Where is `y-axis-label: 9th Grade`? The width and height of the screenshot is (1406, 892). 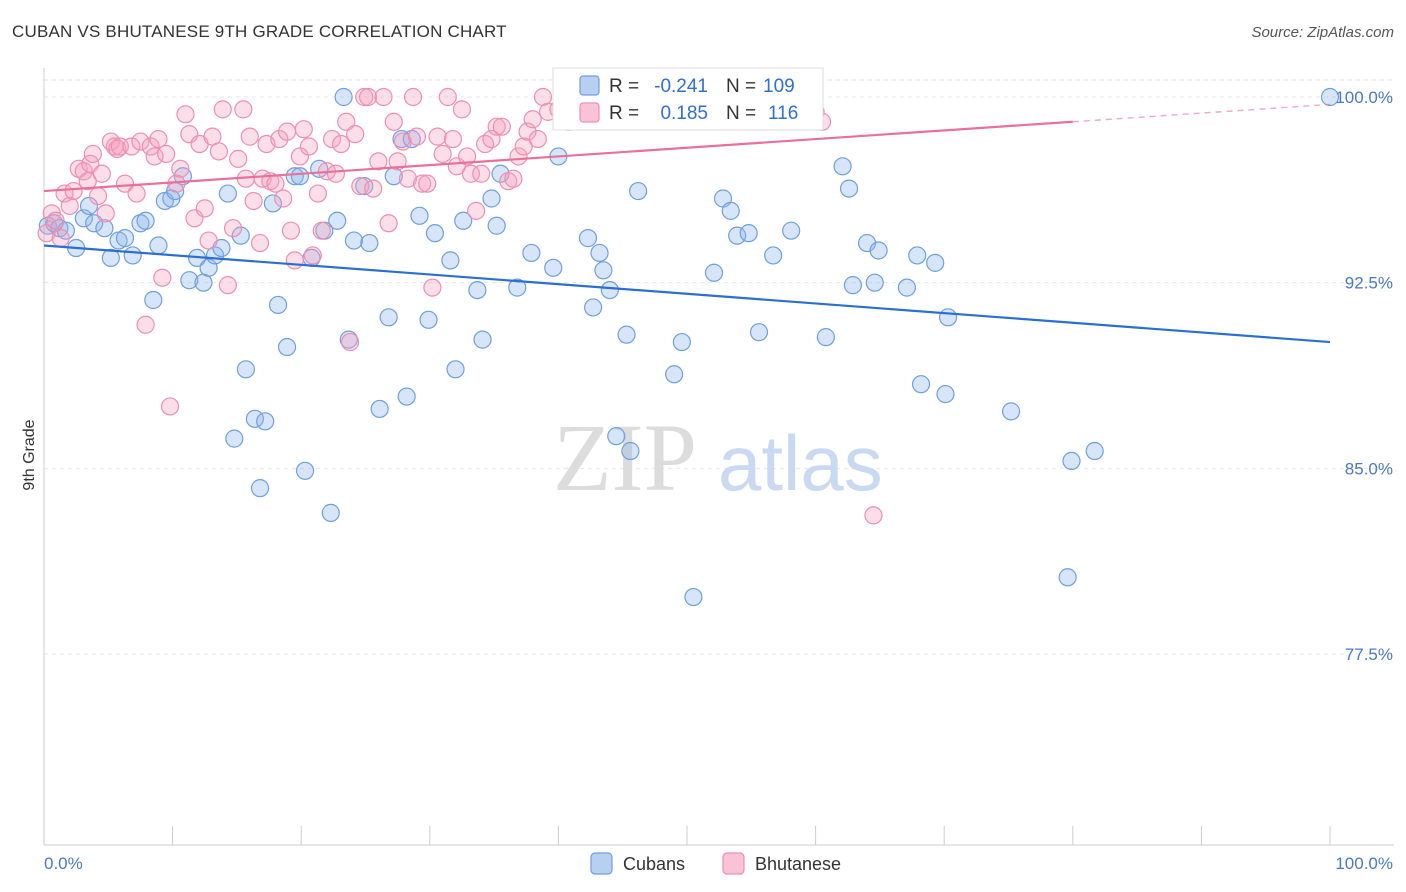 y-axis-label: 9th Grade is located at coordinates (29, 454).